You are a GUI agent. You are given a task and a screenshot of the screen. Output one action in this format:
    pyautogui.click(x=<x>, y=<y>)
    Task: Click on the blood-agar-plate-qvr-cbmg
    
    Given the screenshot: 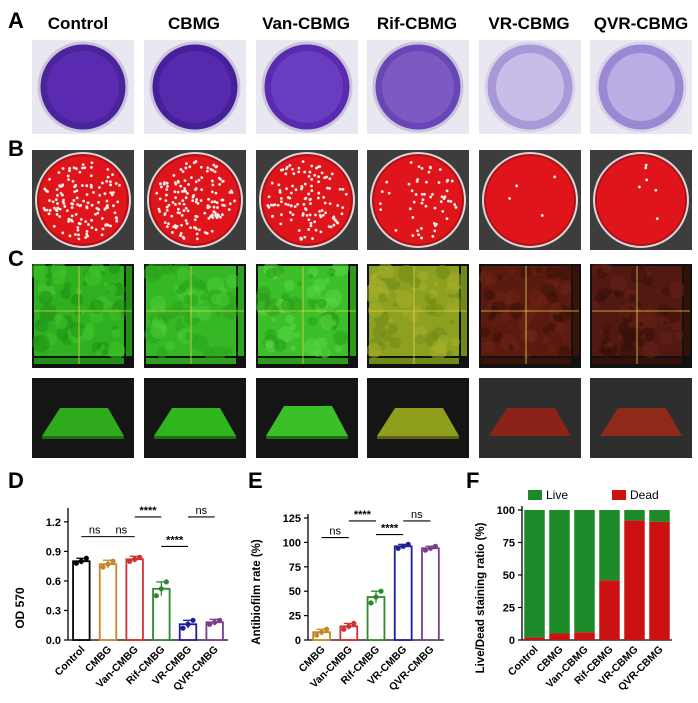 What is the action you would take?
    pyautogui.click(x=641, y=200)
    